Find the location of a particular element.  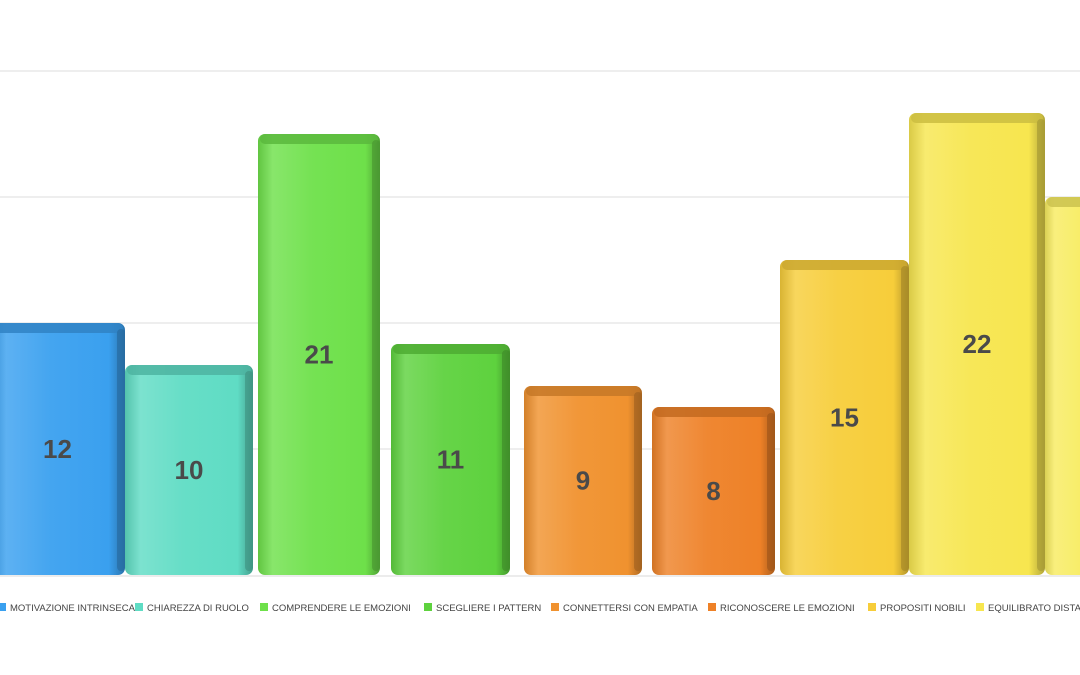

legend-label: SCEGLIERE I PATTERN is located at coordinates (488, 608).